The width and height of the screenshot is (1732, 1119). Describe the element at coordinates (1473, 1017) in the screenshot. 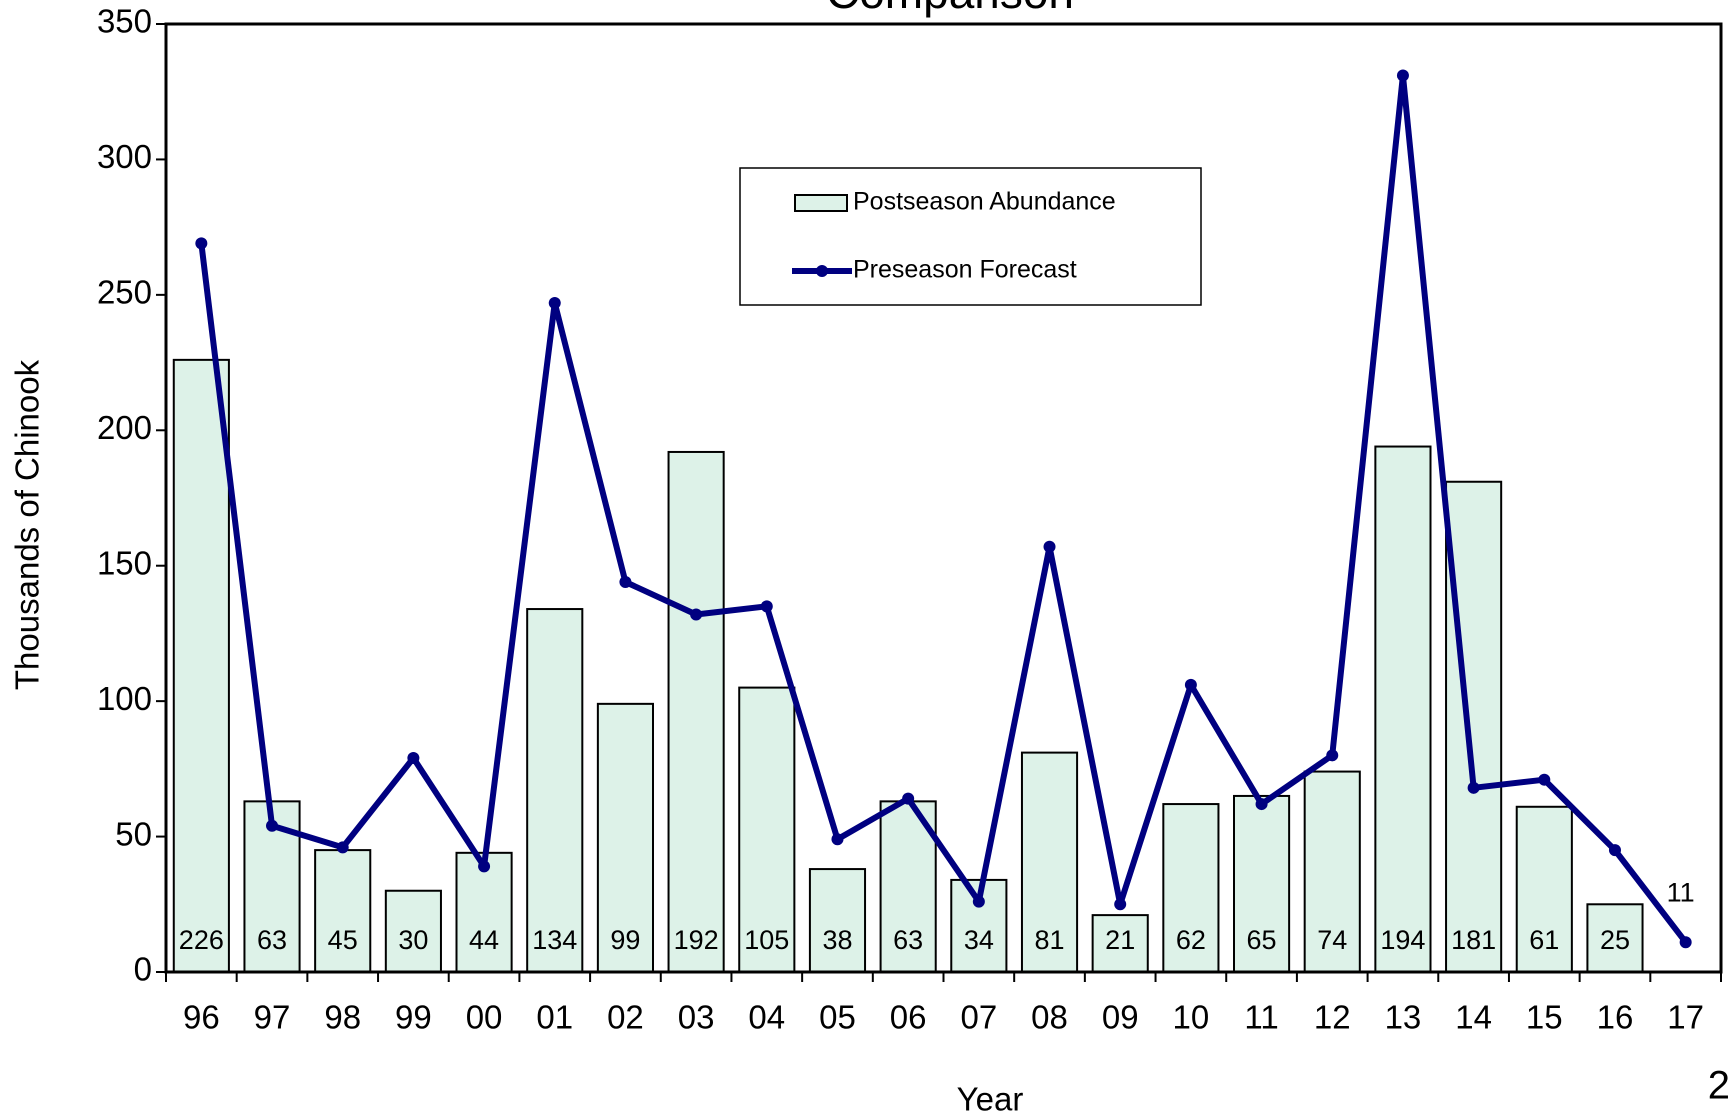

I see `x-tick-label: 14` at that location.